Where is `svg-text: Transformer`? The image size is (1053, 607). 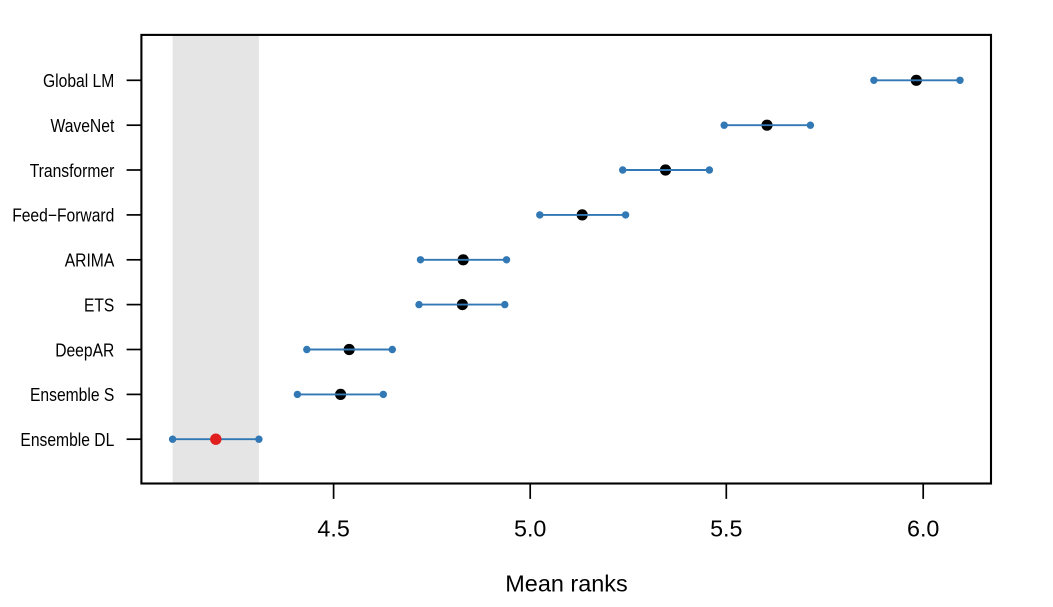
svg-text: Transformer is located at coordinates (72, 170).